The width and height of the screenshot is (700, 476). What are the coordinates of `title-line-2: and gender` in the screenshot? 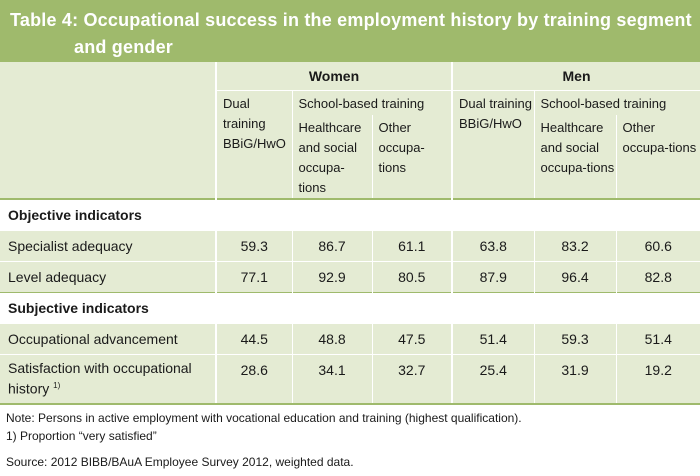 It's located at (124, 47).